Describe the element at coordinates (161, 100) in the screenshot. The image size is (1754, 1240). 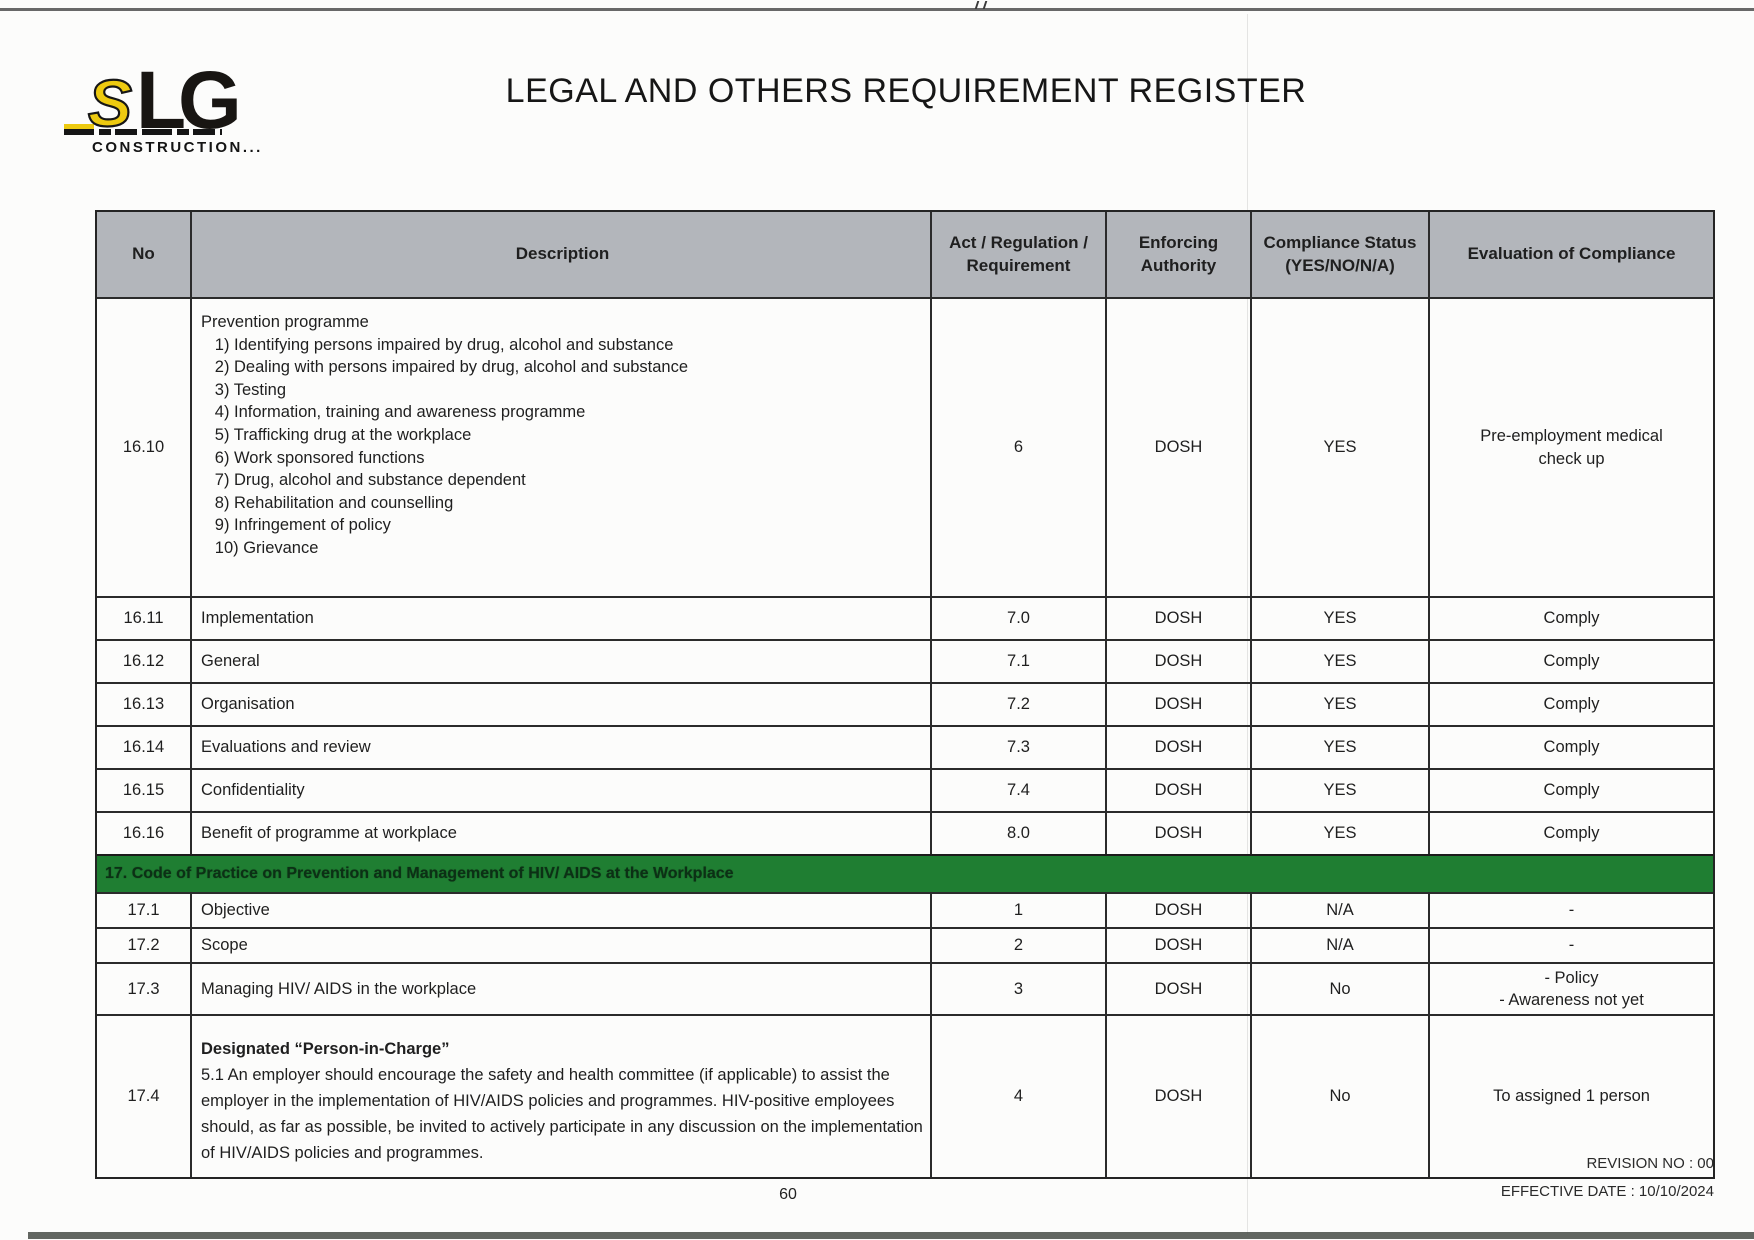
I see `logo-letter-l: L` at that location.